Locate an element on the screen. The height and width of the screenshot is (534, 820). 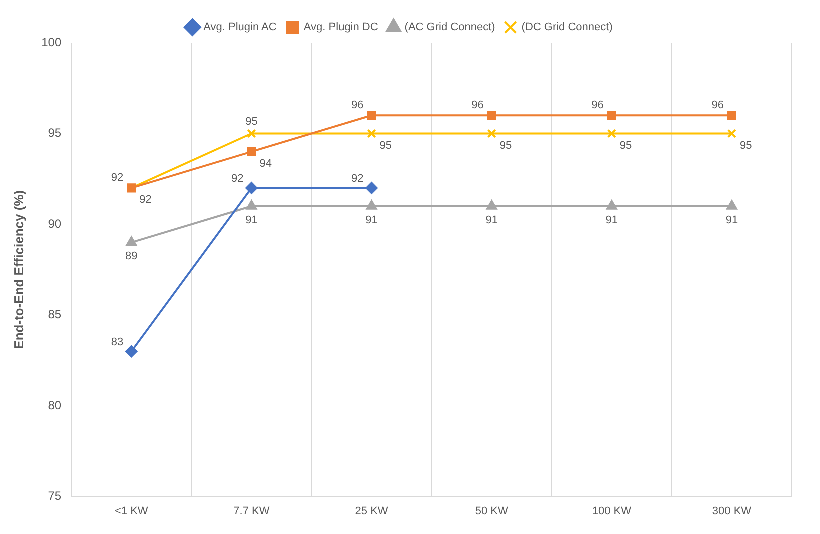
x-tick-label: 300 KW is located at coordinates (732, 511).